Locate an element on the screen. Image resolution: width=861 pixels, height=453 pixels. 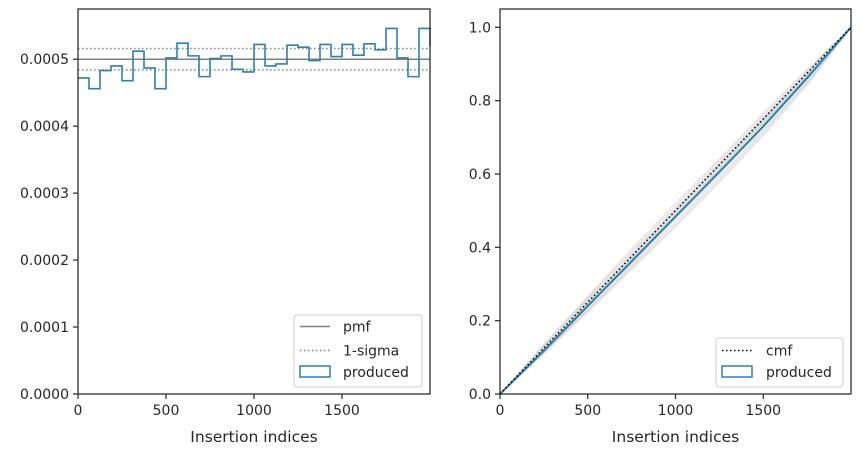
legend-swatch-produced-cmf is located at coordinates (737, 371).